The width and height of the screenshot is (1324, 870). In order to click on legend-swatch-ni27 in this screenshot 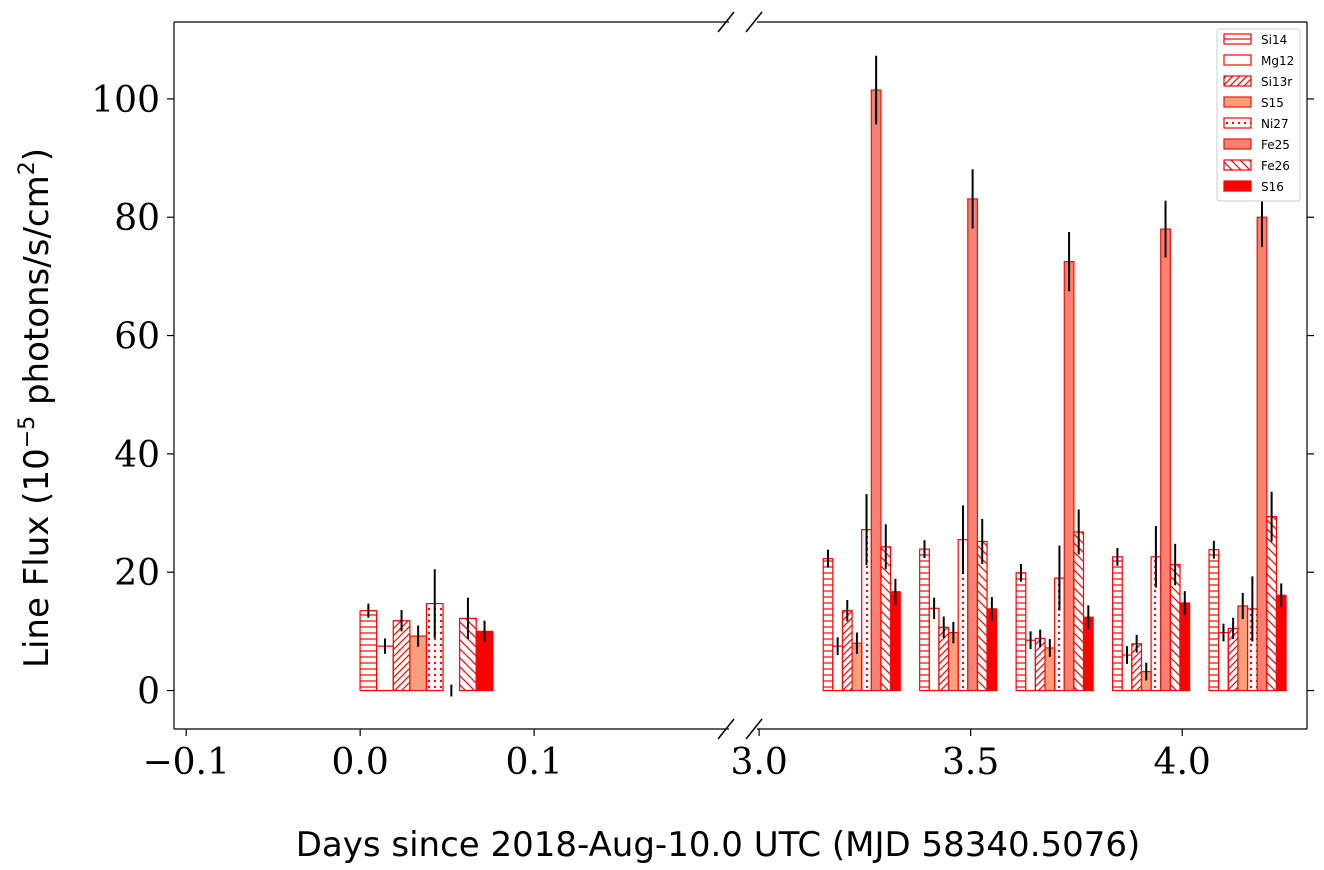, I will do `click(1237, 123)`.